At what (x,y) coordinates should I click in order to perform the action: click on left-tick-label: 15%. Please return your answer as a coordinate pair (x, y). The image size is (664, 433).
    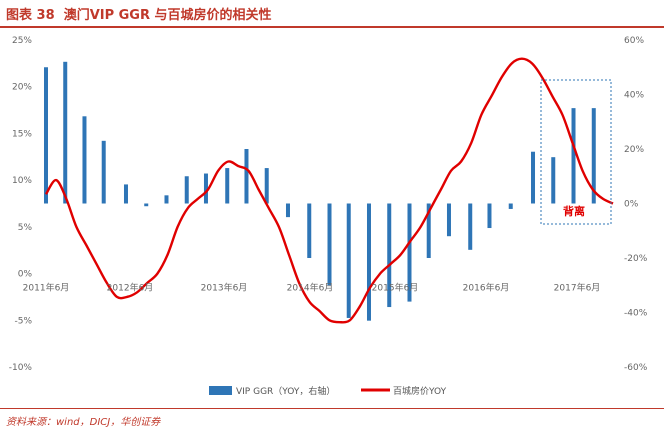
    Looking at the image, I should click on (22, 134).